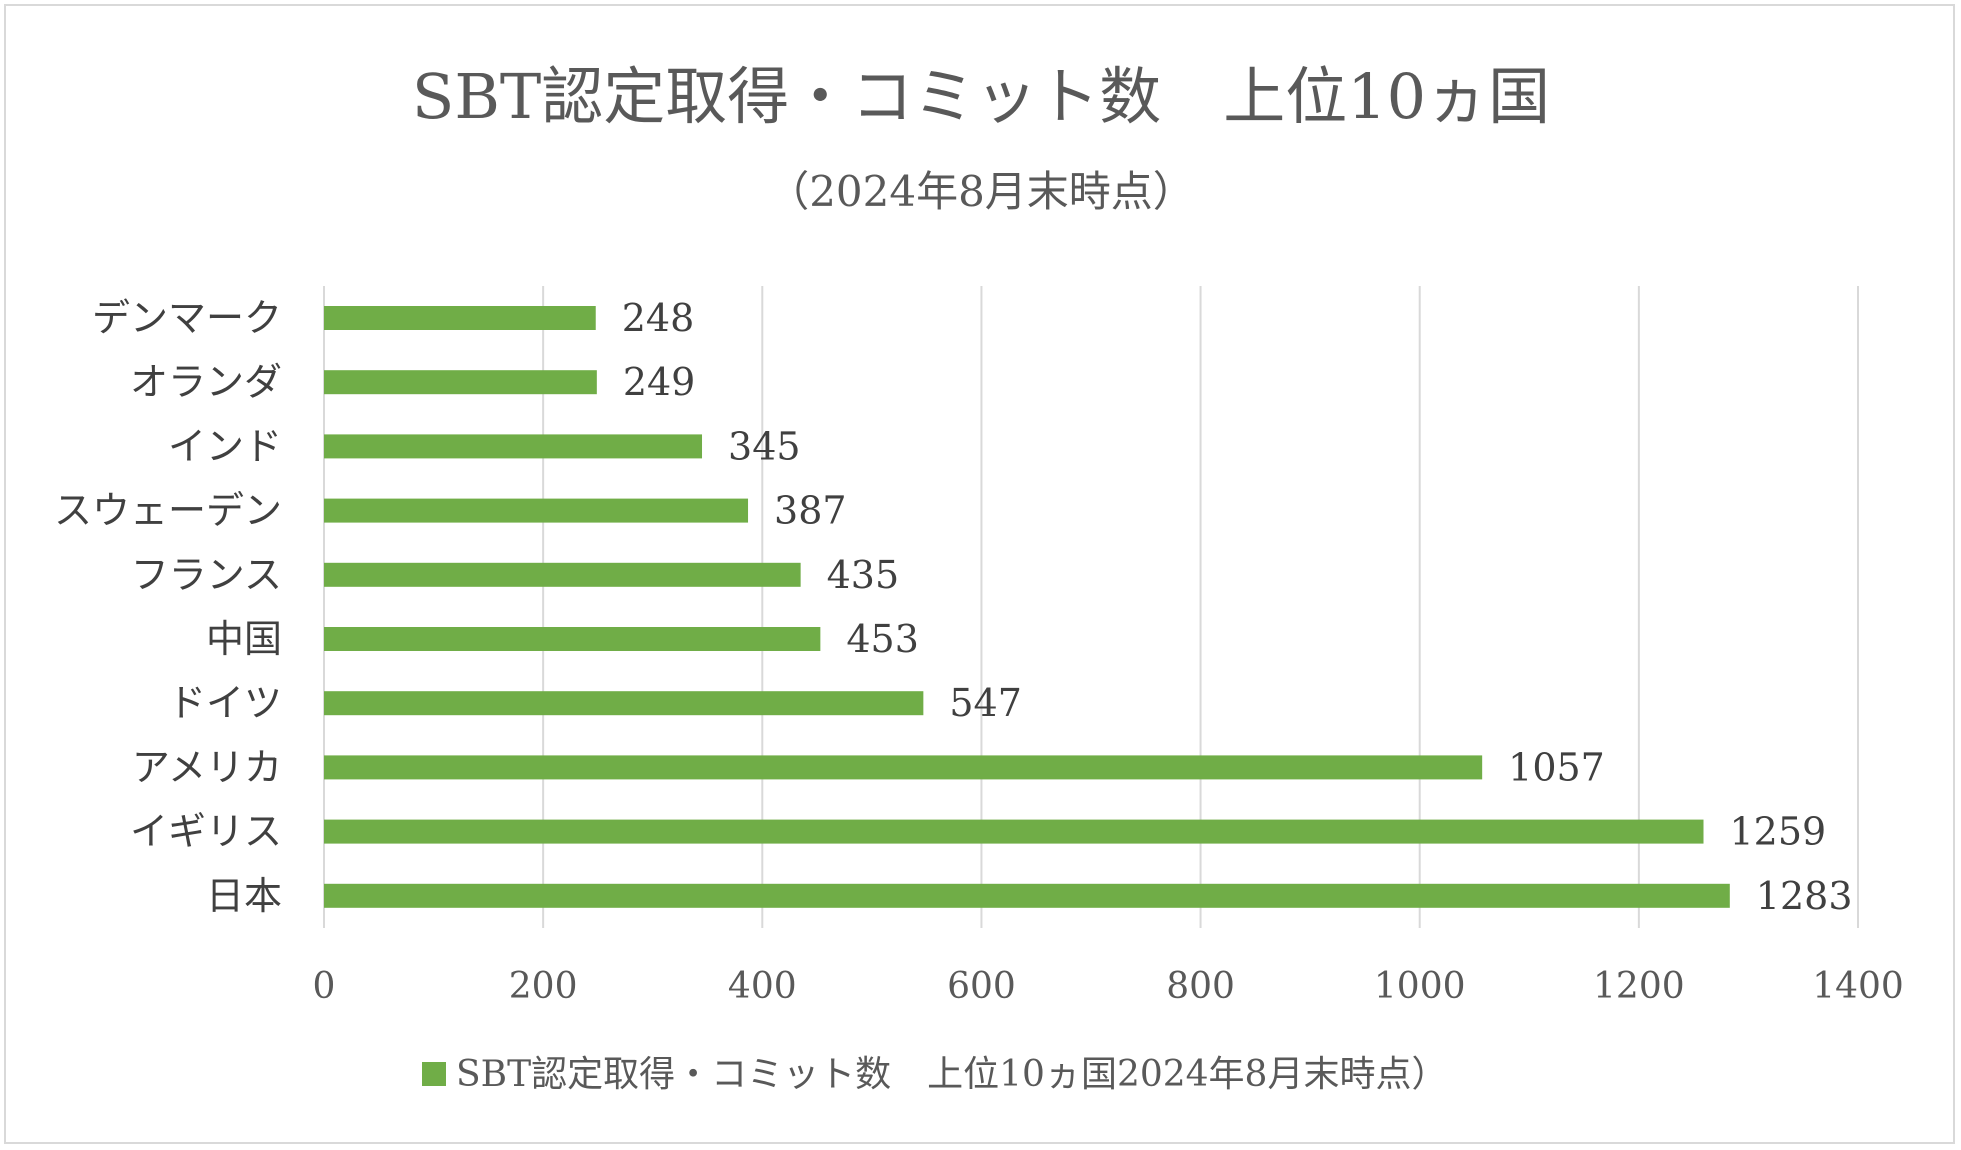 The width and height of the screenshot is (1961, 1150). What do you see at coordinates (168, 511) in the screenshot?
I see `category-label-3: スウェーデン` at bounding box center [168, 511].